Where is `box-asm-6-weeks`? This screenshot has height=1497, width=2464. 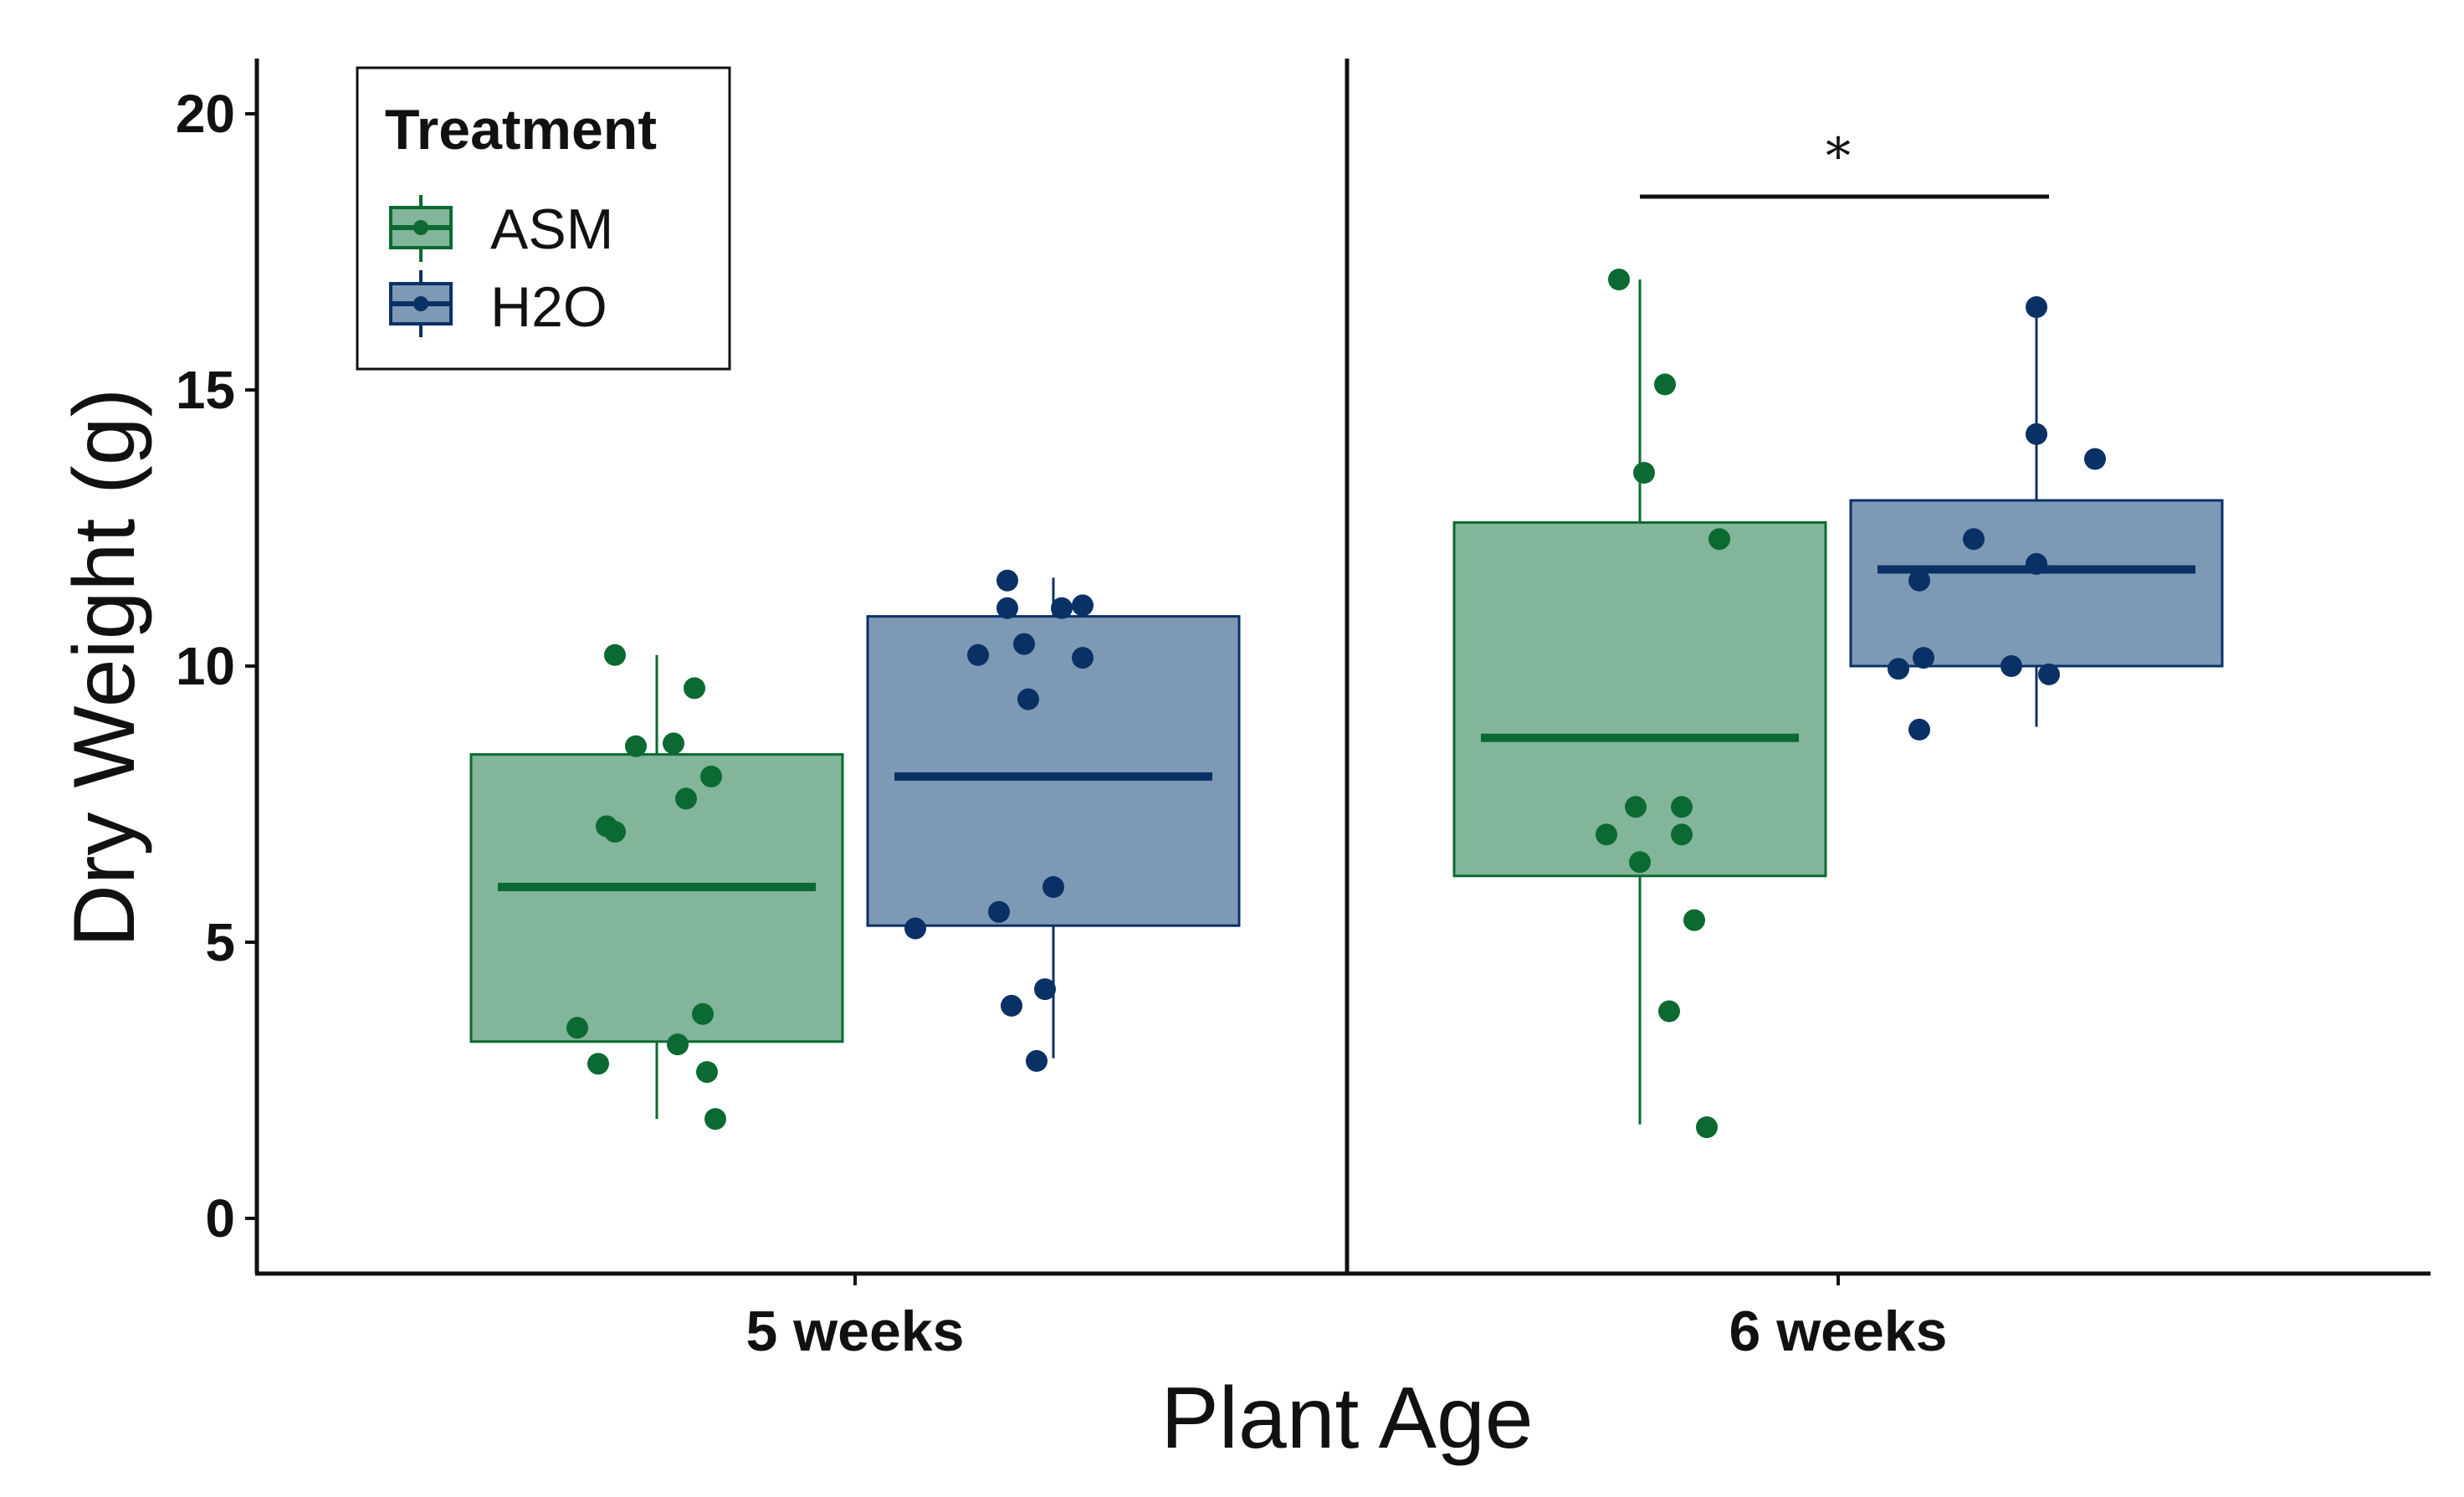 box-asm-6-weeks is located at coordinates (1639, 702).